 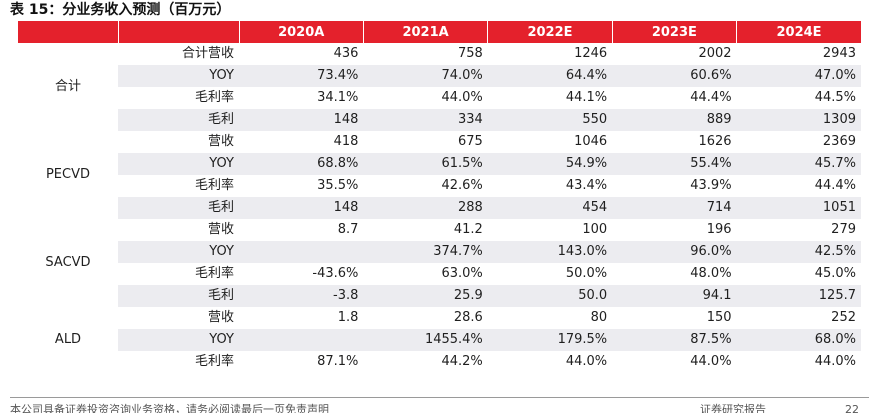 What do you see at coordinates (425, 252) in the screenshot?
I see `value-cell: 374.7%` at bounding box center [425, 252].